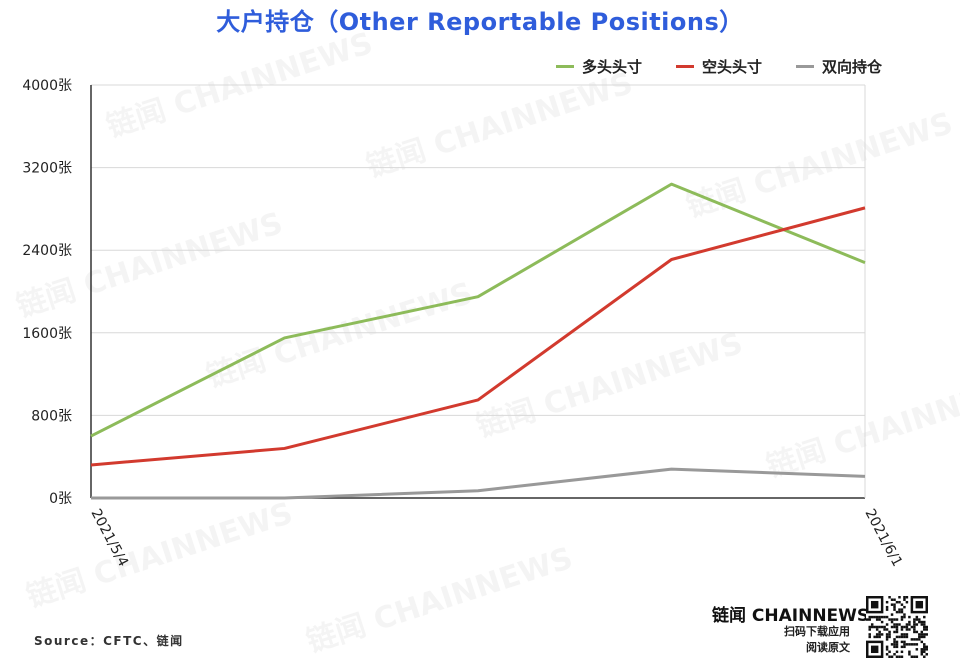 The height and width of the screenshot is (661, 960). I want to click on legend-item-short: 空头头寸, so click(719, 66).